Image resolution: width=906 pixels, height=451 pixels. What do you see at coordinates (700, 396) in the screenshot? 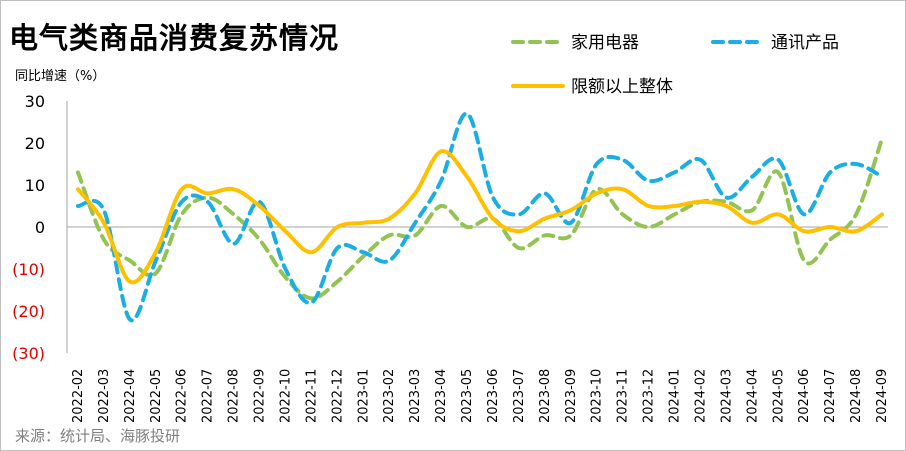
I see `x-tick-label: 2024-02` at bounding box center [700, 396].